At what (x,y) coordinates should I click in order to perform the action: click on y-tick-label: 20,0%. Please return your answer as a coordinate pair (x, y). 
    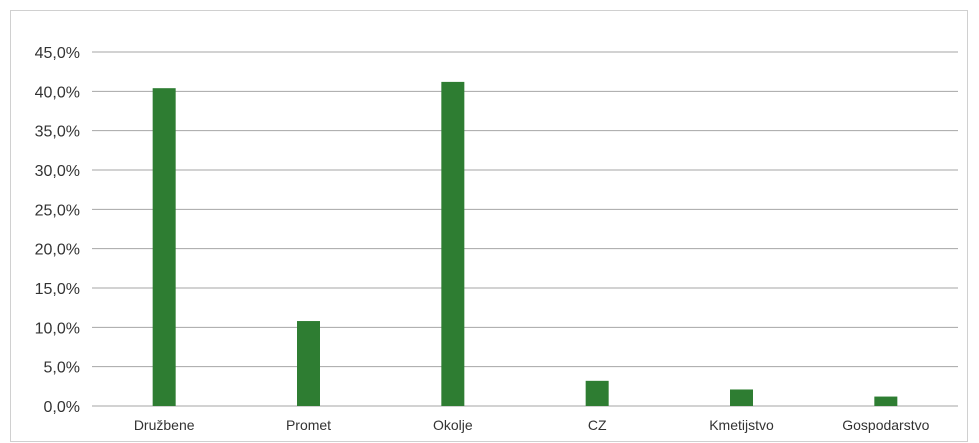
    Looking at the image, I should click on (57, 250).